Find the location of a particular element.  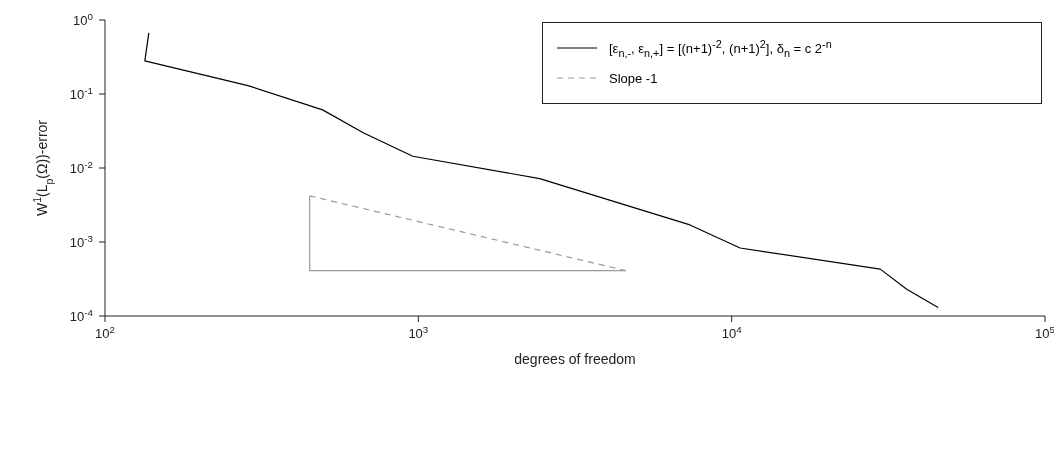

x-tick-label: 10$^{2}$ is located at coordinates (105, 332).